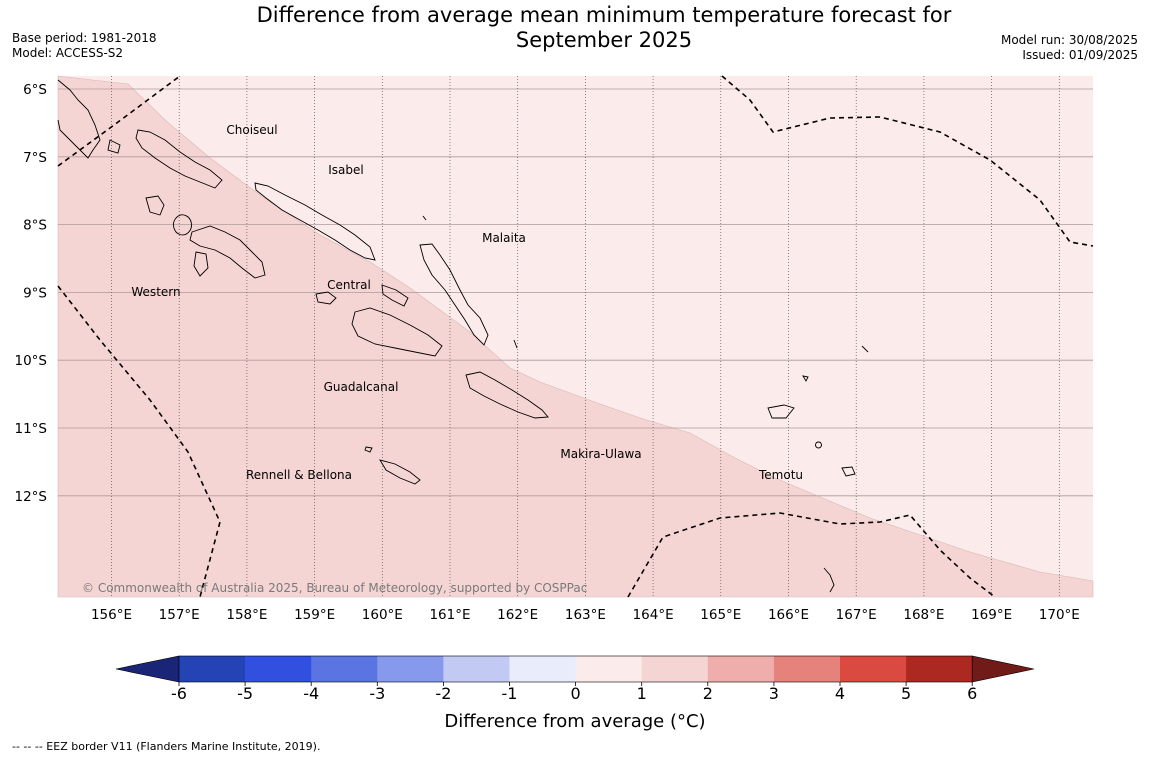 The image size is (1150, 758). Describe the element at coordinates (227, 252) in the screenshot. I see `new-georgia-outline` at that location.